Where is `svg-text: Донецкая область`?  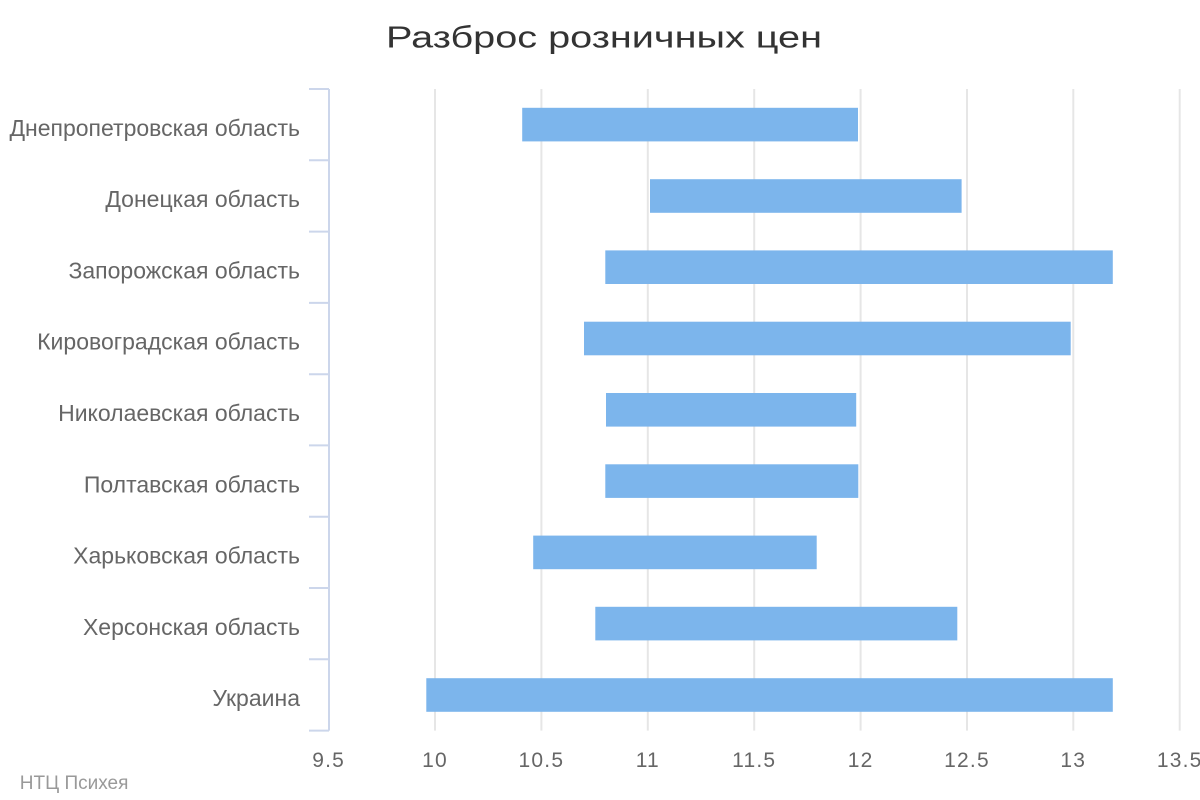
svg-text: Донецкая область is located at coordinates (202, 199).